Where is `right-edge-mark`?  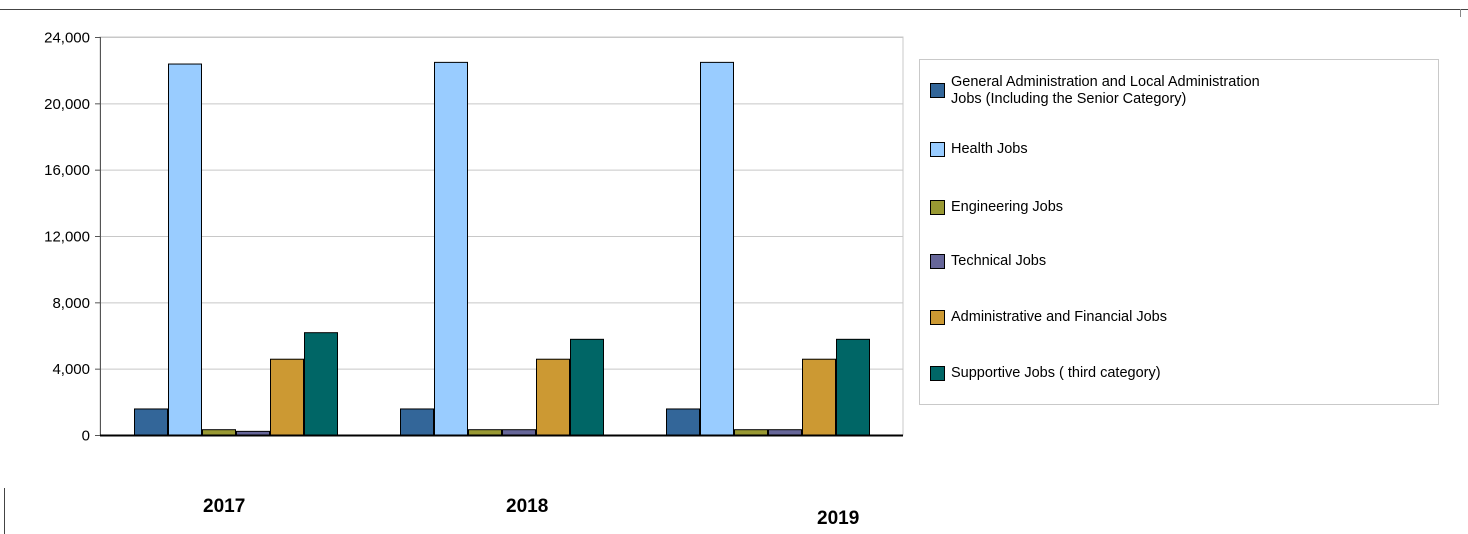
right-edge-mark is located at coordinates (1460, 13).